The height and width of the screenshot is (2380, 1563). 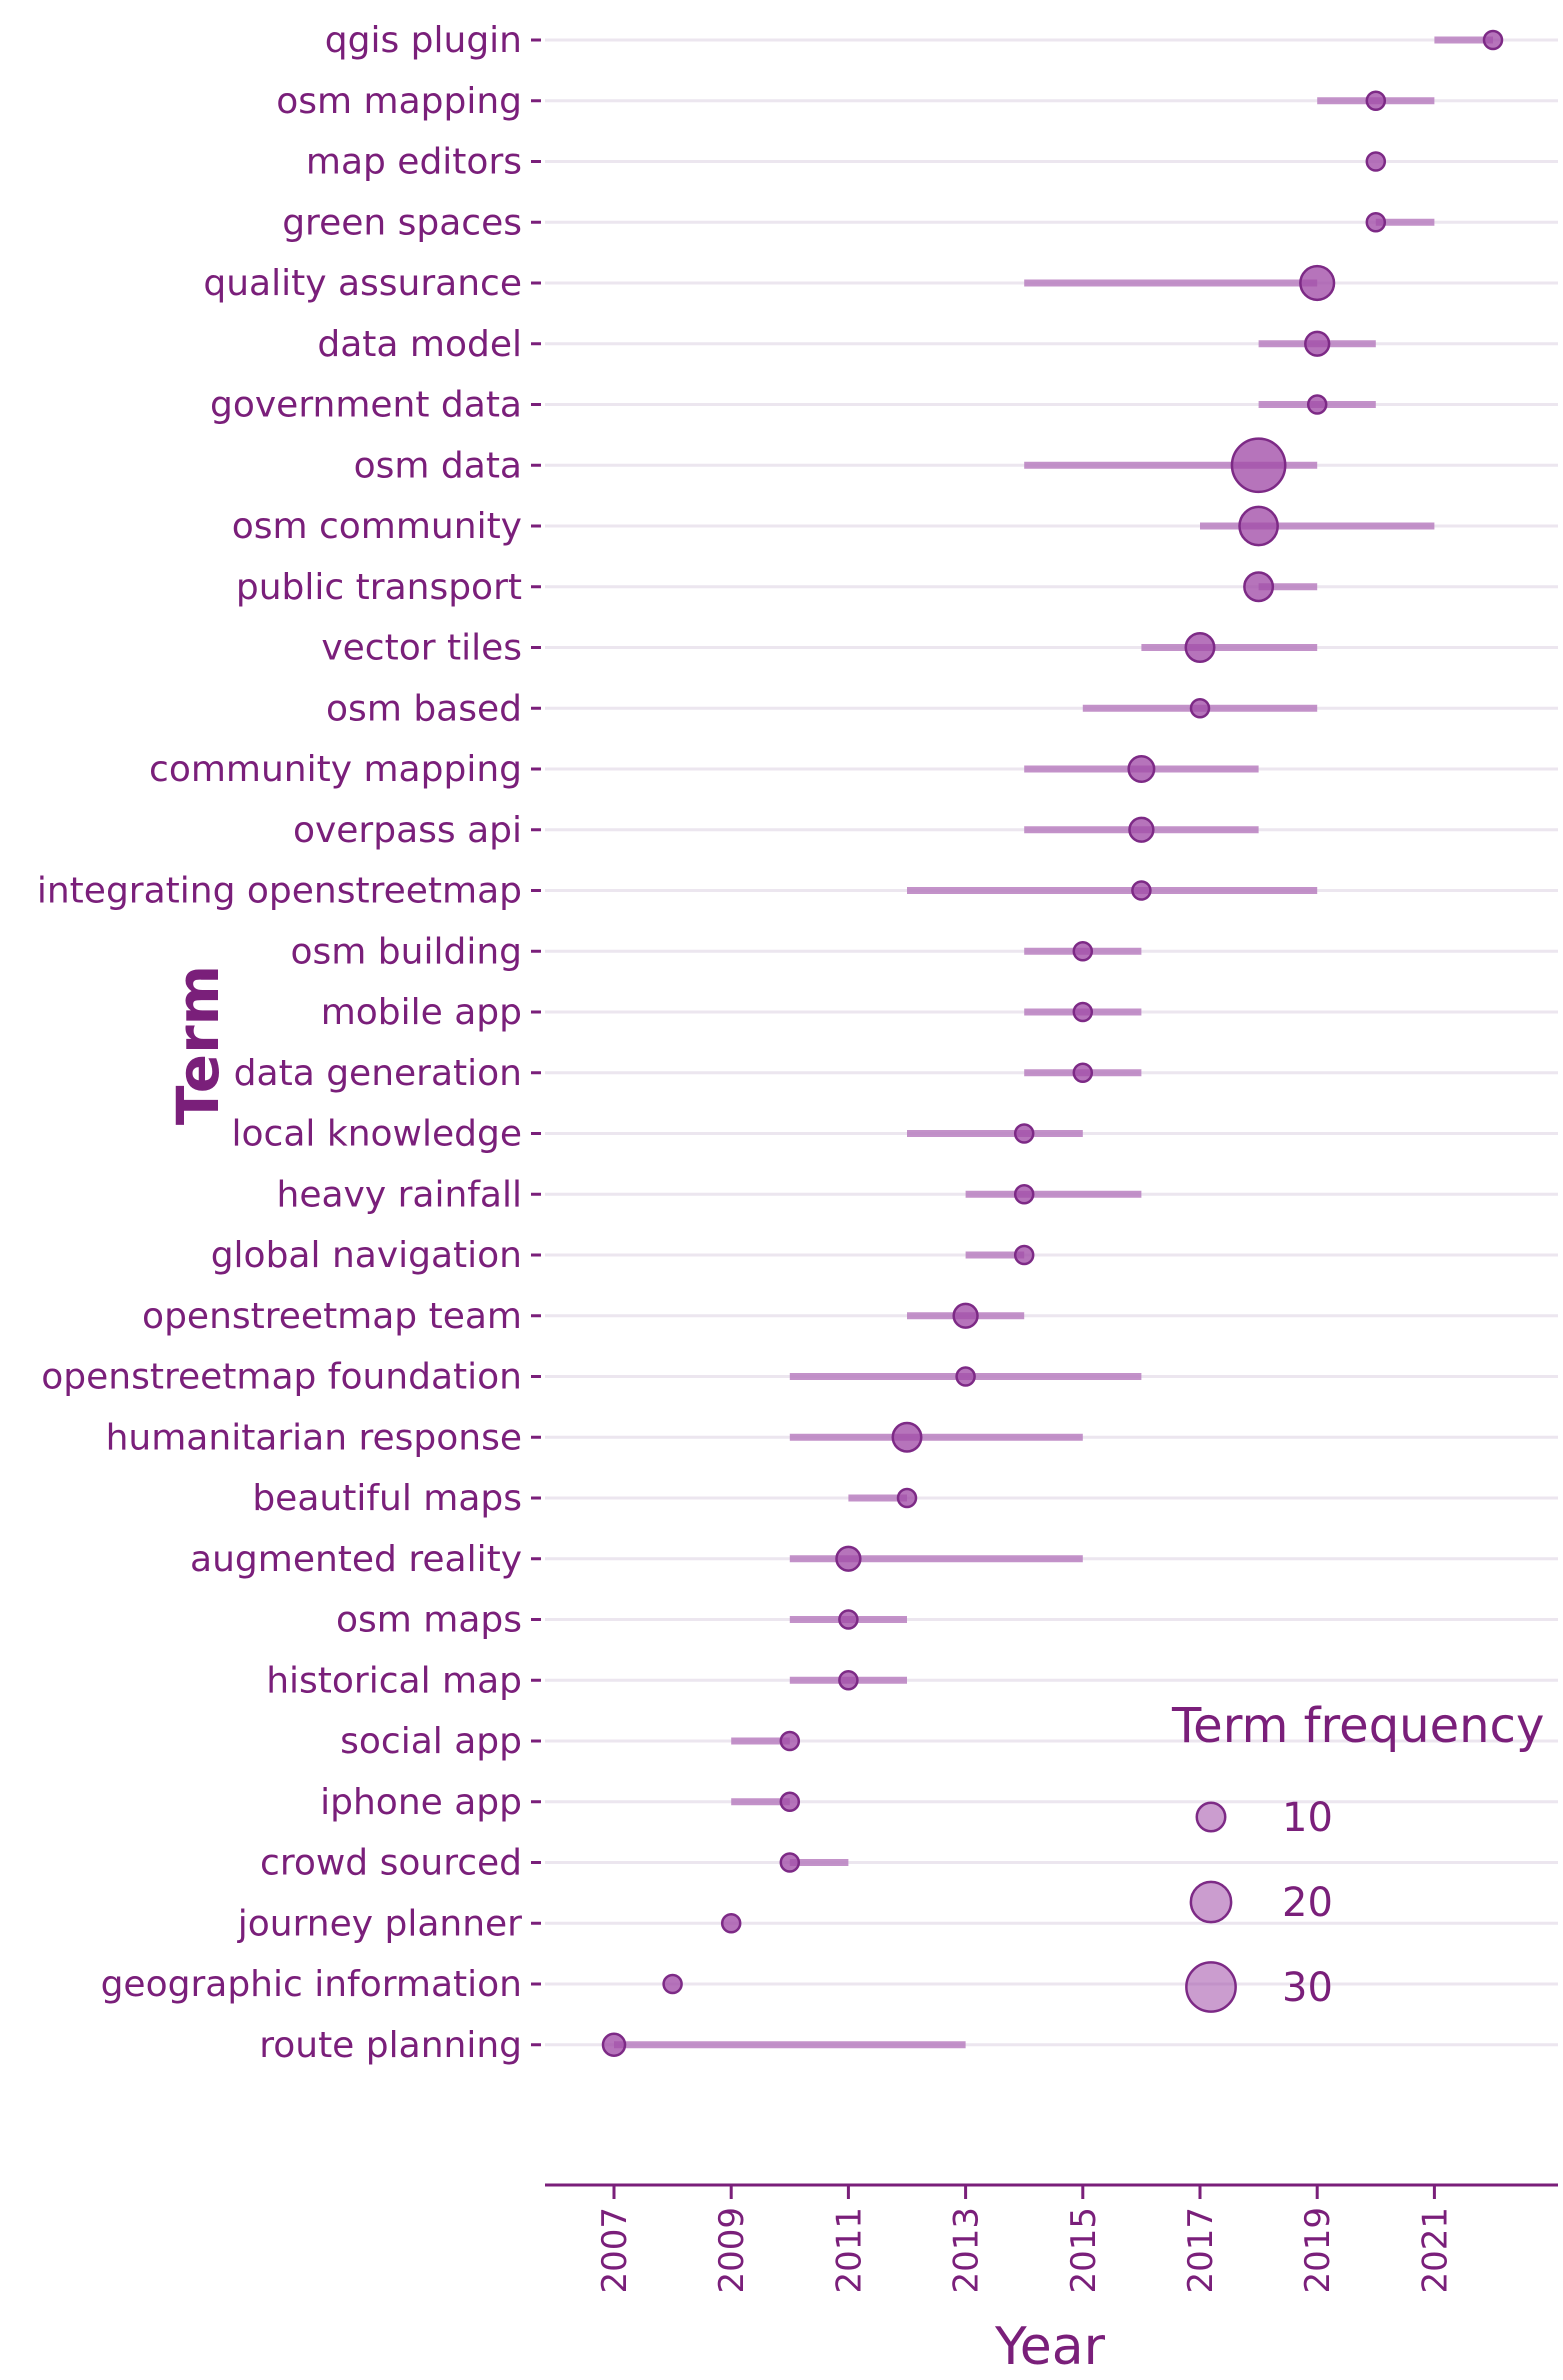 What do you see at coordinates (407, 951) in the screenshot?
I see `term-label: osm building` at bounding box center [407, 951].